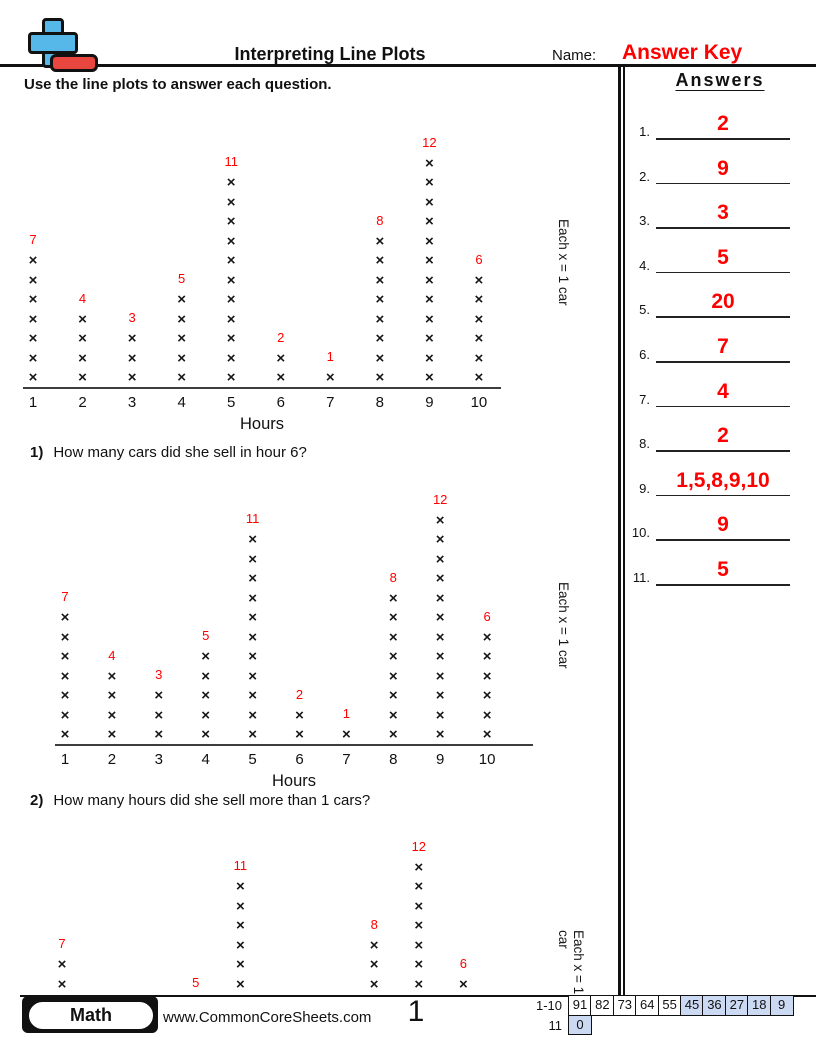  I want to click on question-2-number: 2), so click(37, 800).